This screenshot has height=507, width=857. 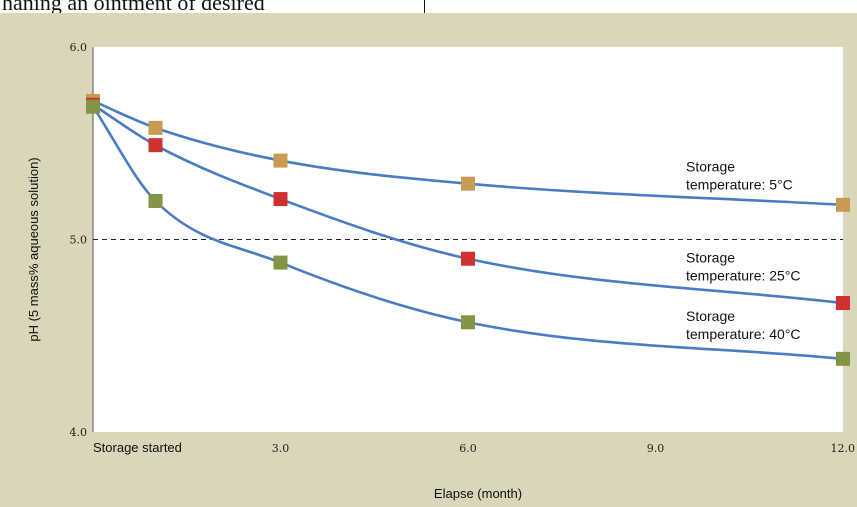 What do you see at coordinates (710, 316) in the screenshot?
I see `series-label-3: Storage` at bounding box center [710, 316].